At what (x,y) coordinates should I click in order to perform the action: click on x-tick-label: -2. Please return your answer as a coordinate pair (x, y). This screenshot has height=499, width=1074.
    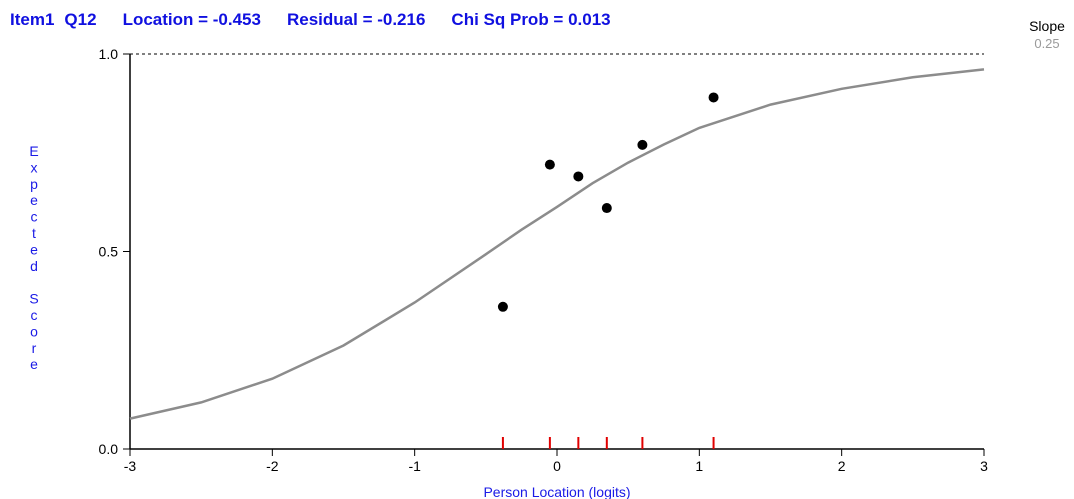
    Looking at the image, I should click on (272, 466).